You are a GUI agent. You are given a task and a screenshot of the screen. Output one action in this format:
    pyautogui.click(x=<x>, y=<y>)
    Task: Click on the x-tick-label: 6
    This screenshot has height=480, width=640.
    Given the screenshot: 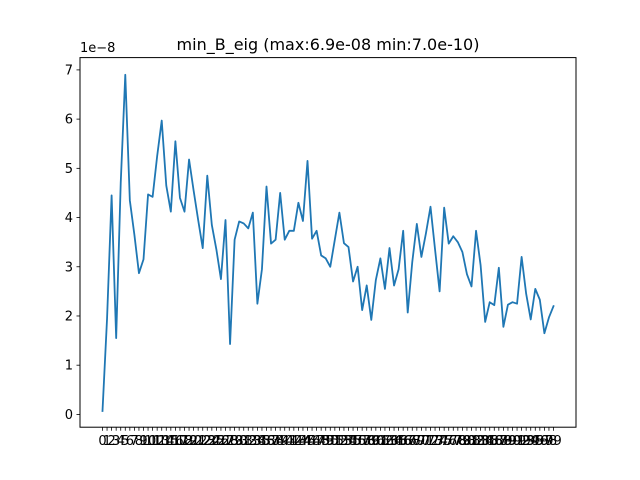 What is the action you would take?
    pyautogui.click(x=130, y=441)
    